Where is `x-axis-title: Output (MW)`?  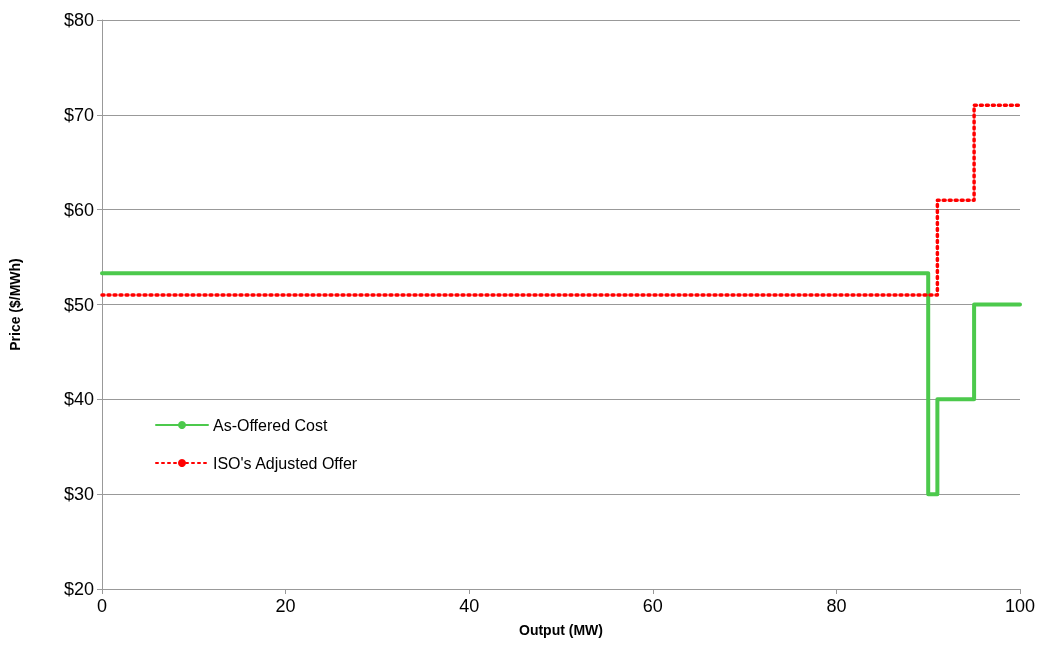 x-axis-title: Output (MW) is located at coordinates (561, 630).